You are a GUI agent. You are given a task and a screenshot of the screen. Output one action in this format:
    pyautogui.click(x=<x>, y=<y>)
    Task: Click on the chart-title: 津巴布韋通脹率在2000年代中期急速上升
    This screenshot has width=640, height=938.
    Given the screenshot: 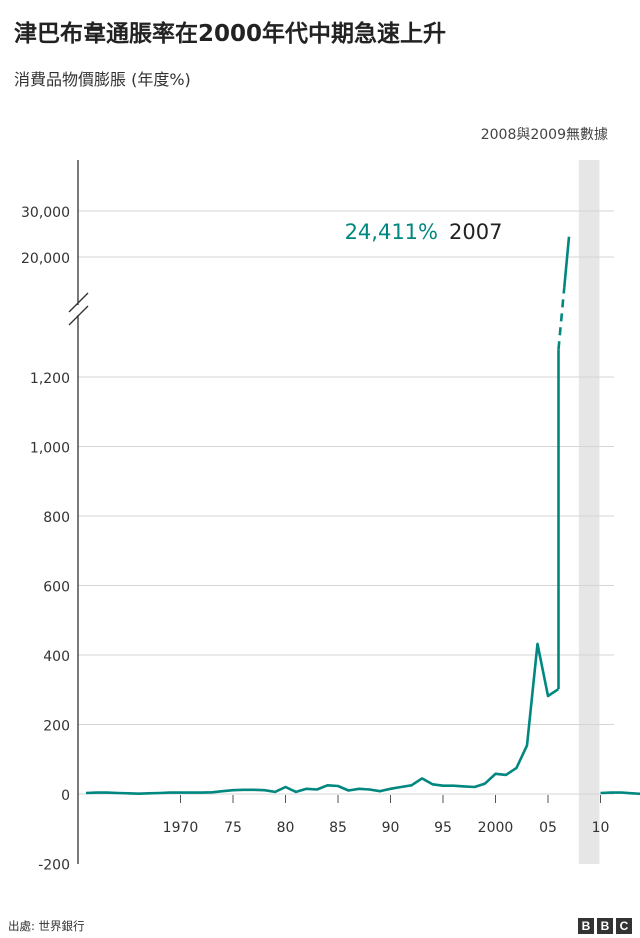 What is the action you would take?
    pyautogui.click(x=230, y=34)
    